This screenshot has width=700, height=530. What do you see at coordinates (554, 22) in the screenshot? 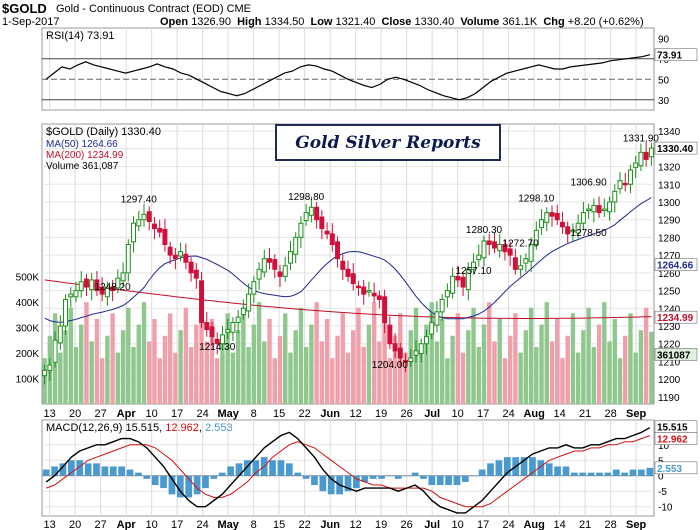
I see `chg-label: Chg` at bounding box center [554, 22].